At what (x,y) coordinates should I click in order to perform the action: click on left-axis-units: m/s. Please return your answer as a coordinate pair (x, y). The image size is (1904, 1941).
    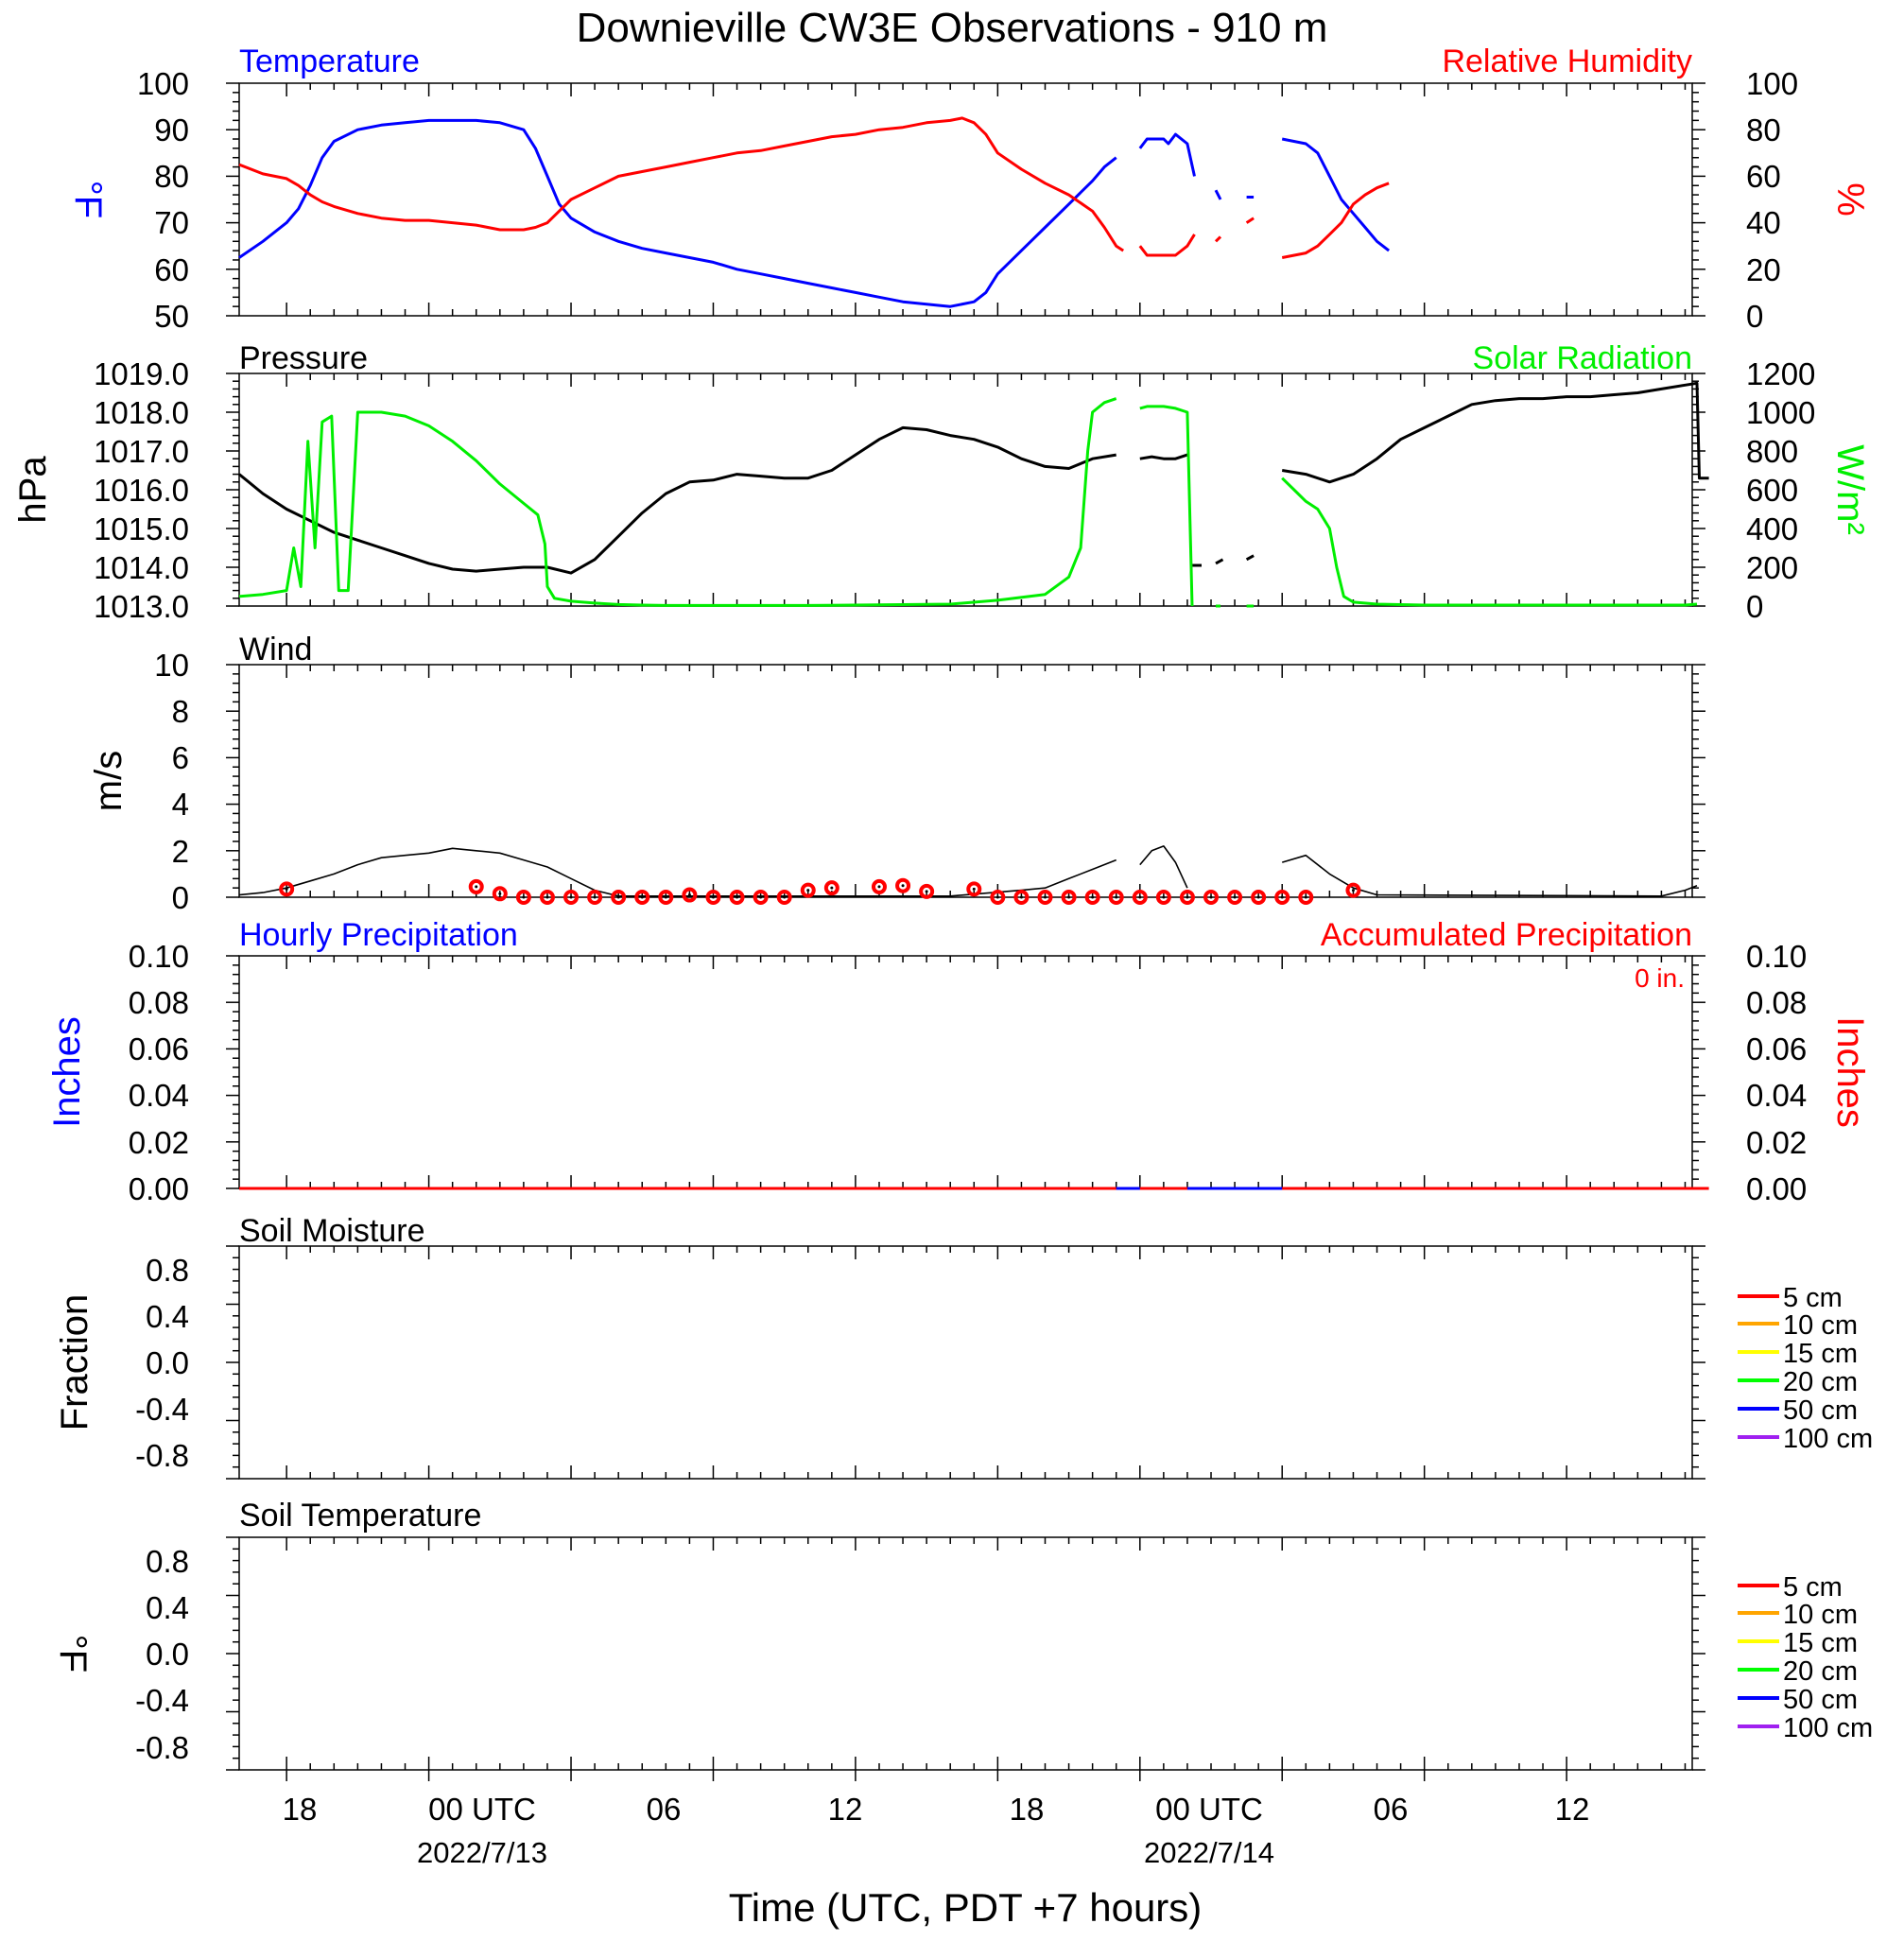
    Looking at the image, I should click on (109, 781).